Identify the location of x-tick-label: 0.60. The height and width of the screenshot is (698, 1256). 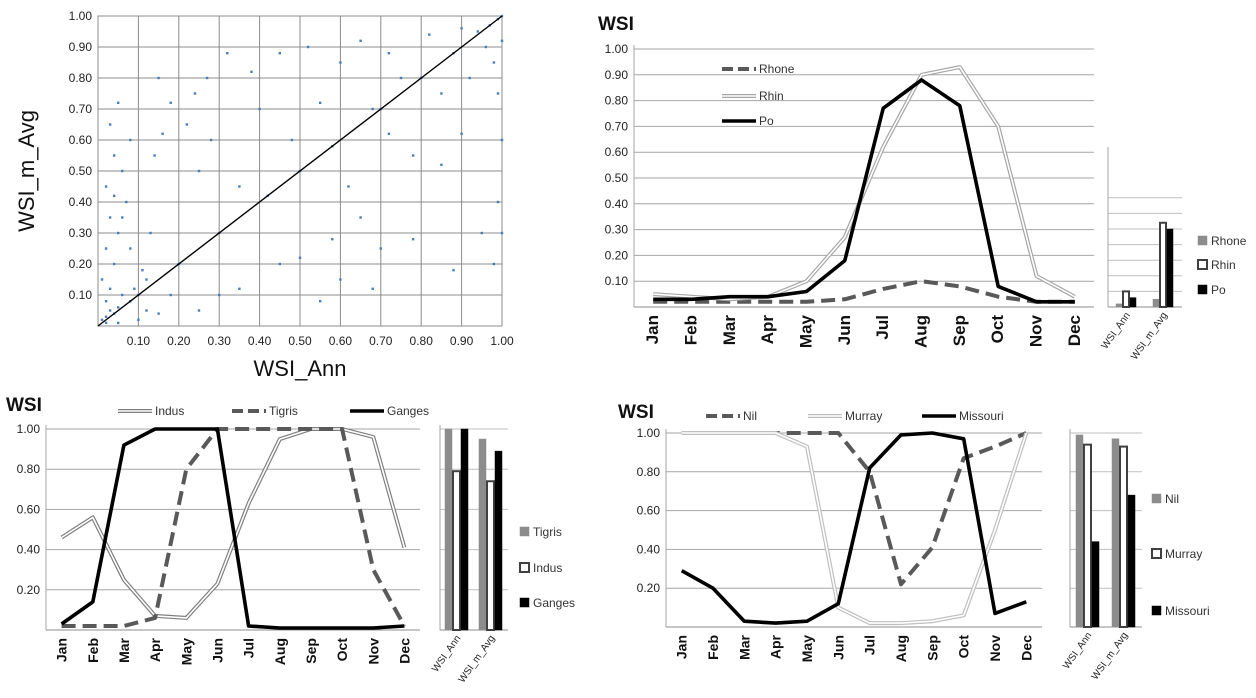
(341, 341).